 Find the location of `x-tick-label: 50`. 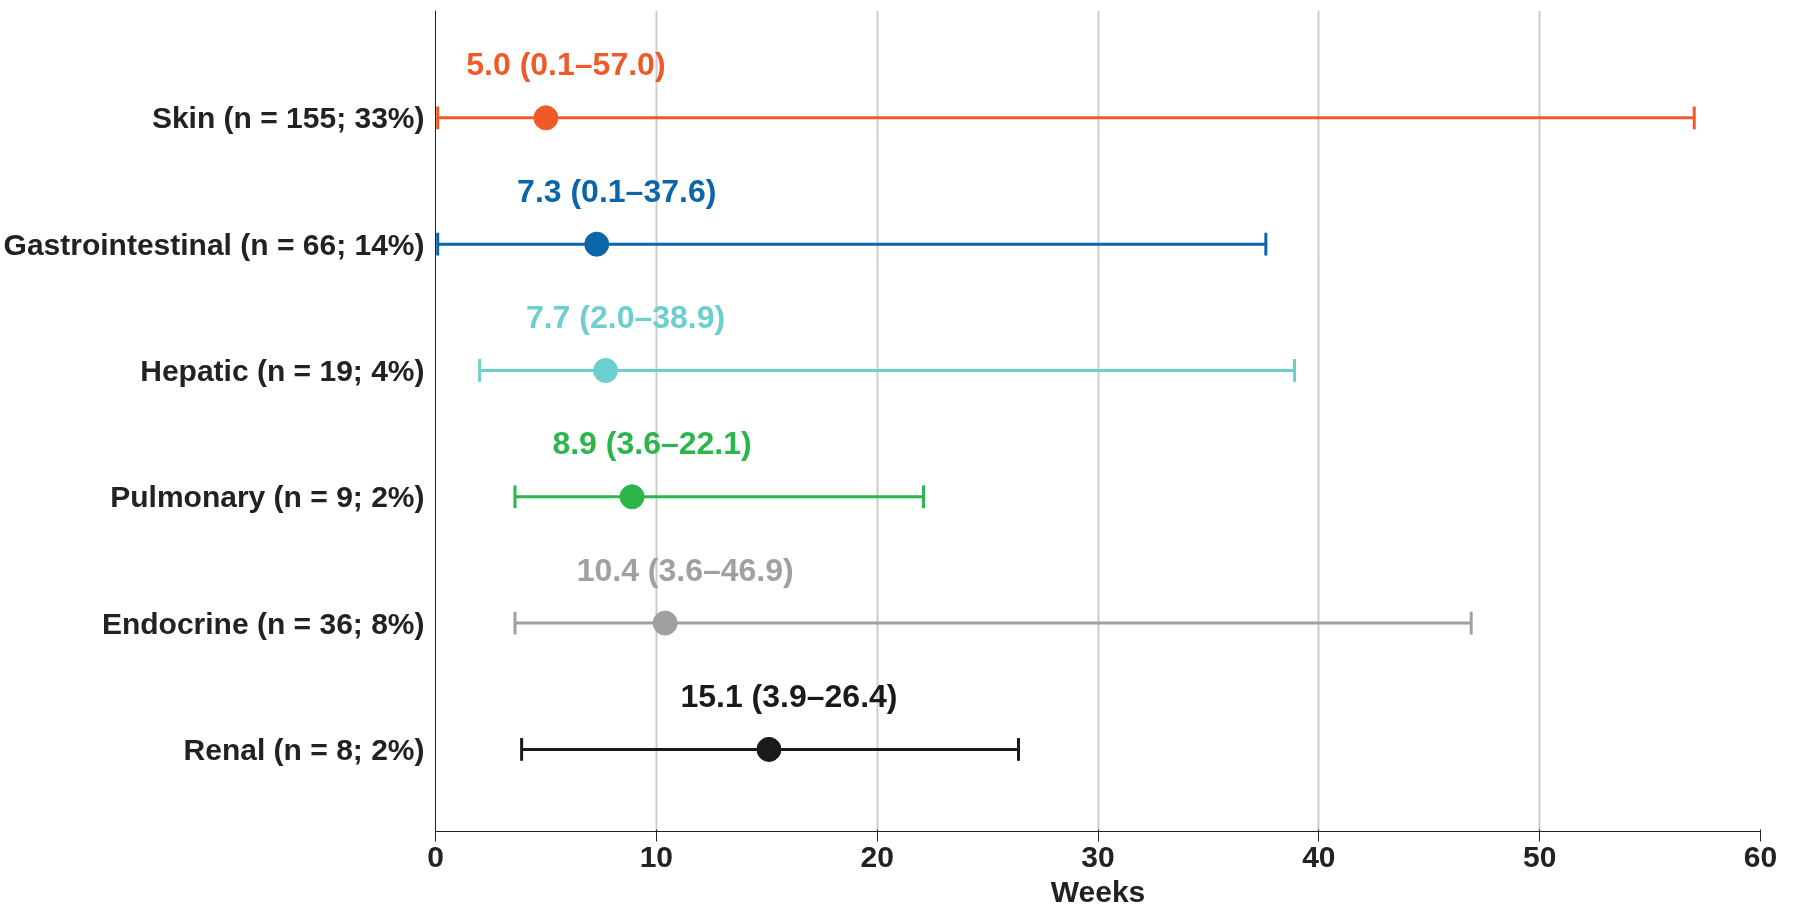

x-tick-label: 50 is located at coordinates (1539, 856).